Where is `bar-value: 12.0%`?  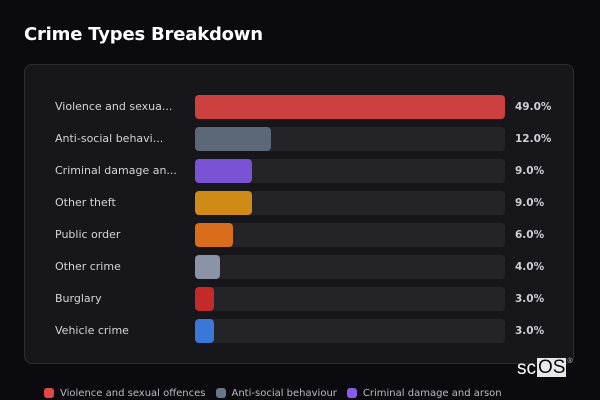
bar-value: 12.0% is located at coordinates (533, 139).